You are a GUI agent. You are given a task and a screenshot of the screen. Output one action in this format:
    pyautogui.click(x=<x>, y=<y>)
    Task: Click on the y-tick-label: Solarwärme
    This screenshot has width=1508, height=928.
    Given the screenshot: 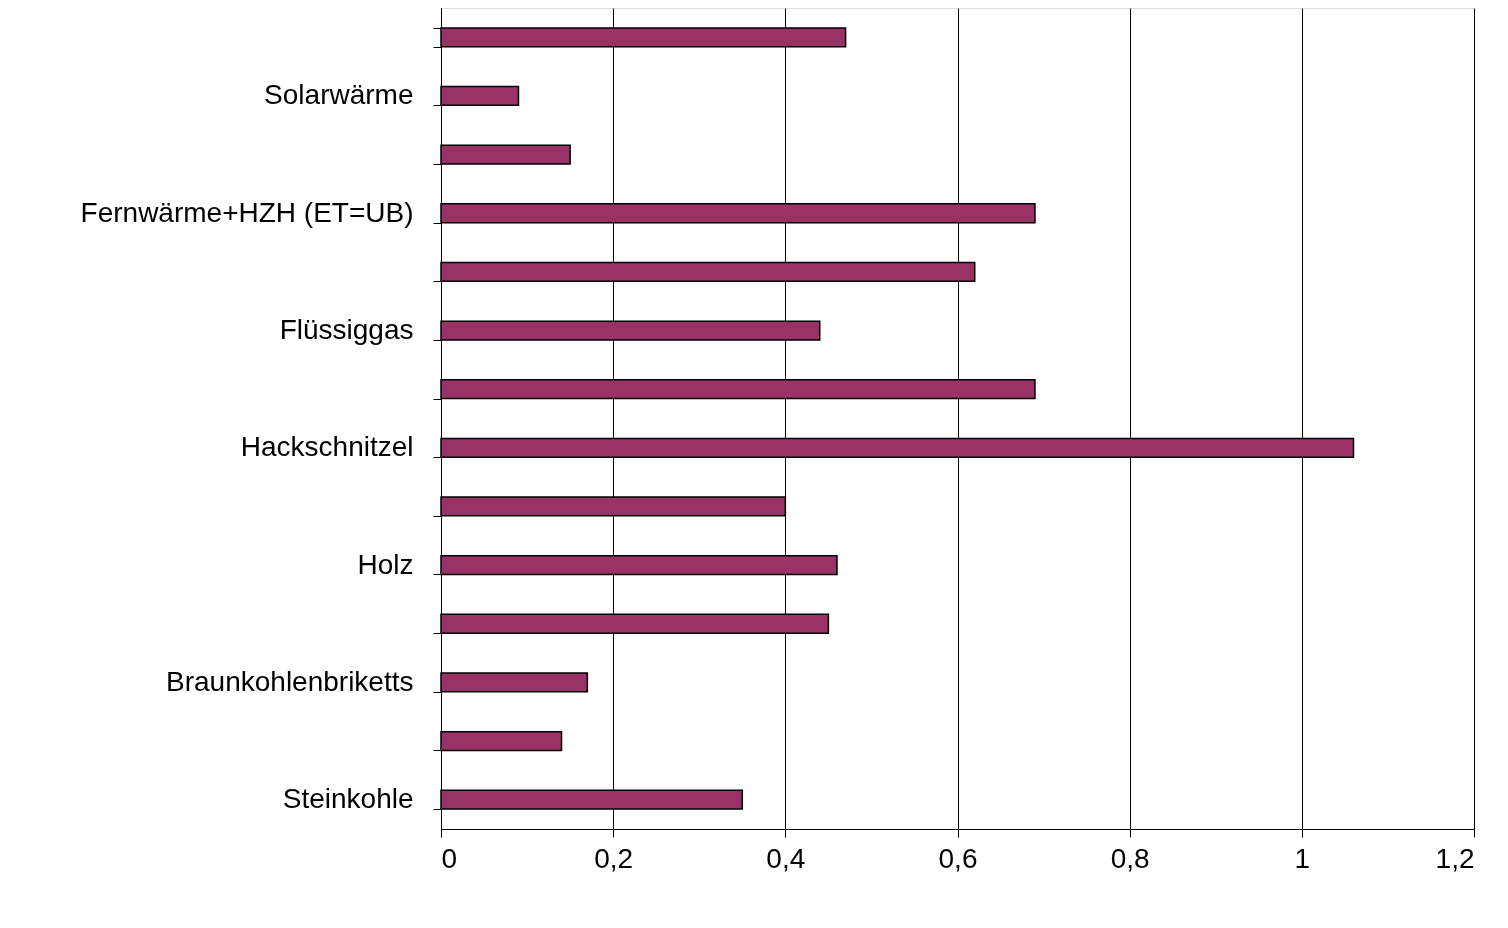 What is the action you would take?
    pyautogui.click(x=339, y=95)
    